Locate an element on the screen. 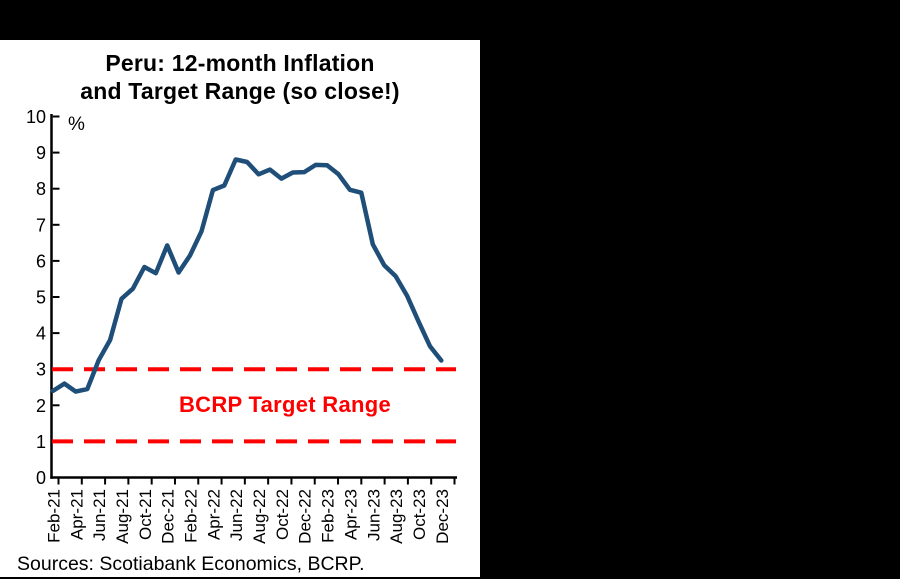 This screenshot has width=900, height=579. x-tick-label: Dec-22 is located at coordinates (305, 516).